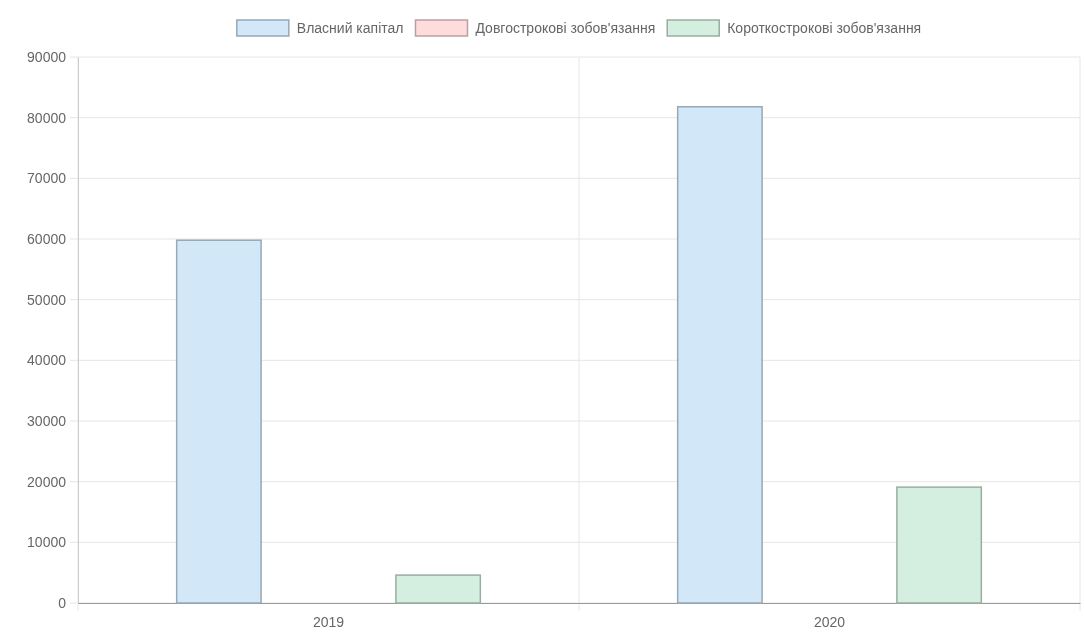 Image resolution: width=1084 pixels, height=642 pixels. I want to click on x-tick-label: 2019, so click(328, 621).